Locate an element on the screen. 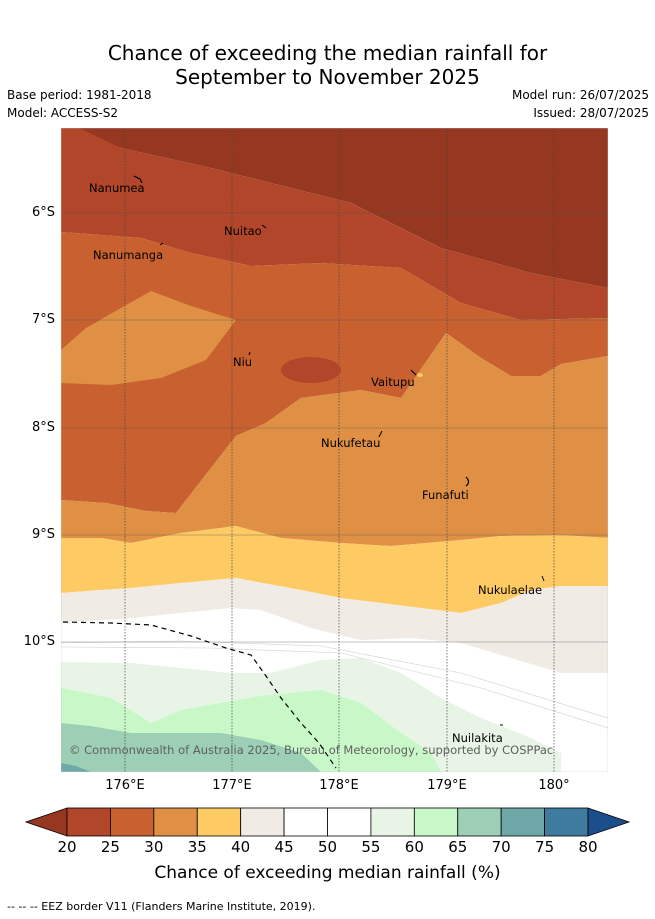 The width and height of the screenshot is (655, 919). island-vaitupu-spot is located at coordinates (420, 375).